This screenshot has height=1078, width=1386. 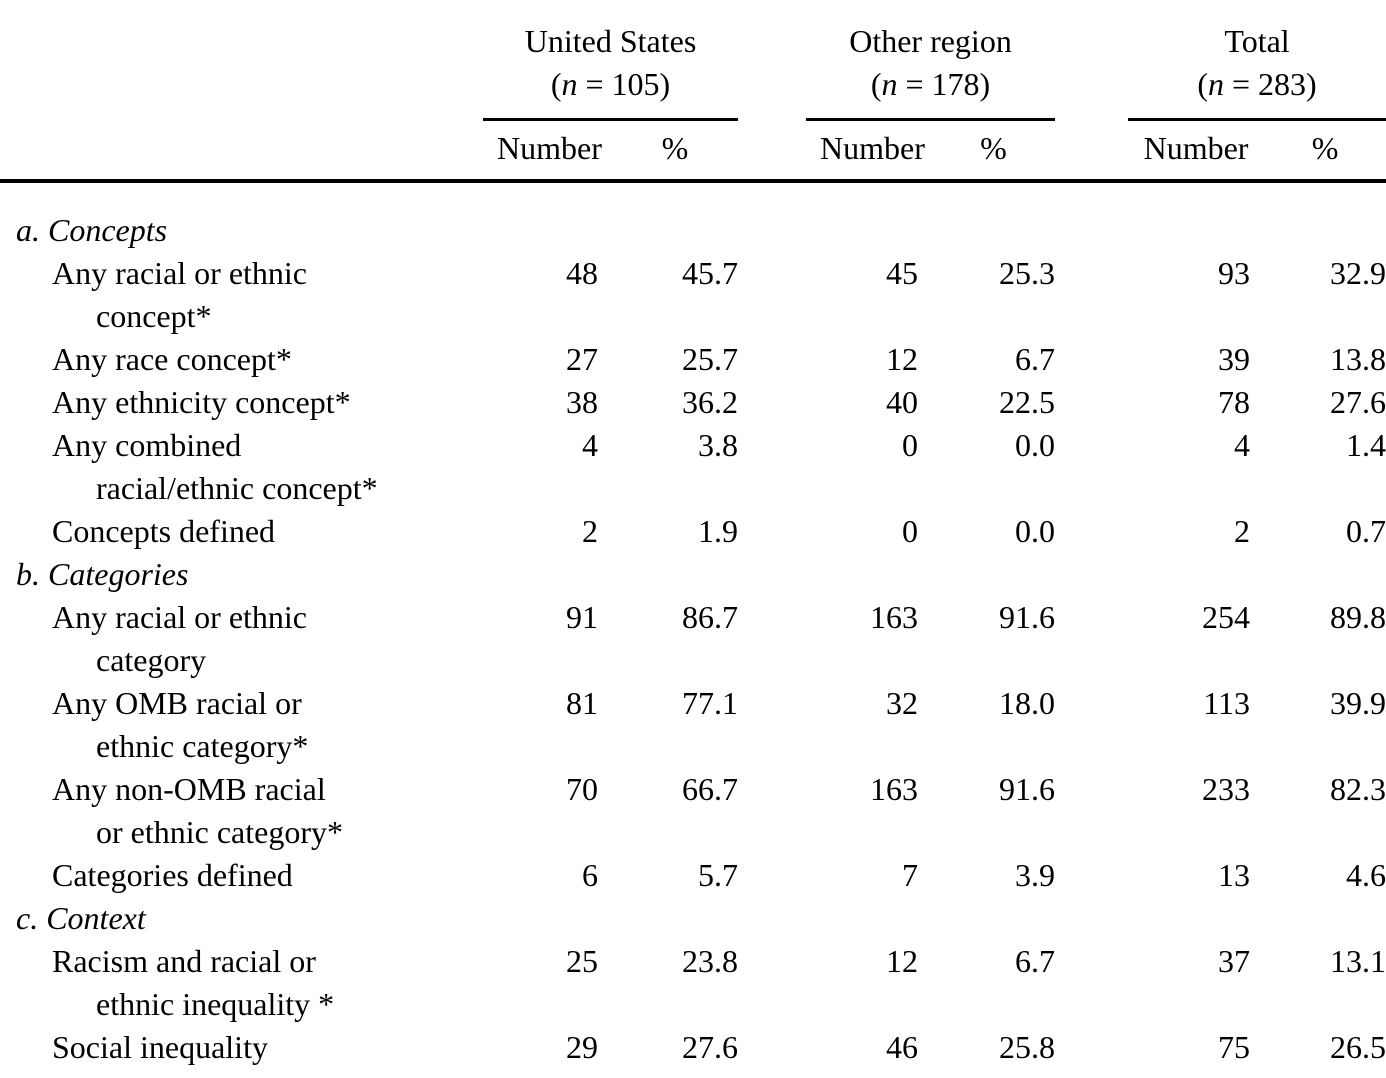 What do you see at coordinates (160, 1047) in the screenshot?
I see `row-label: Social inequality` at bounding box center [160, 1047].